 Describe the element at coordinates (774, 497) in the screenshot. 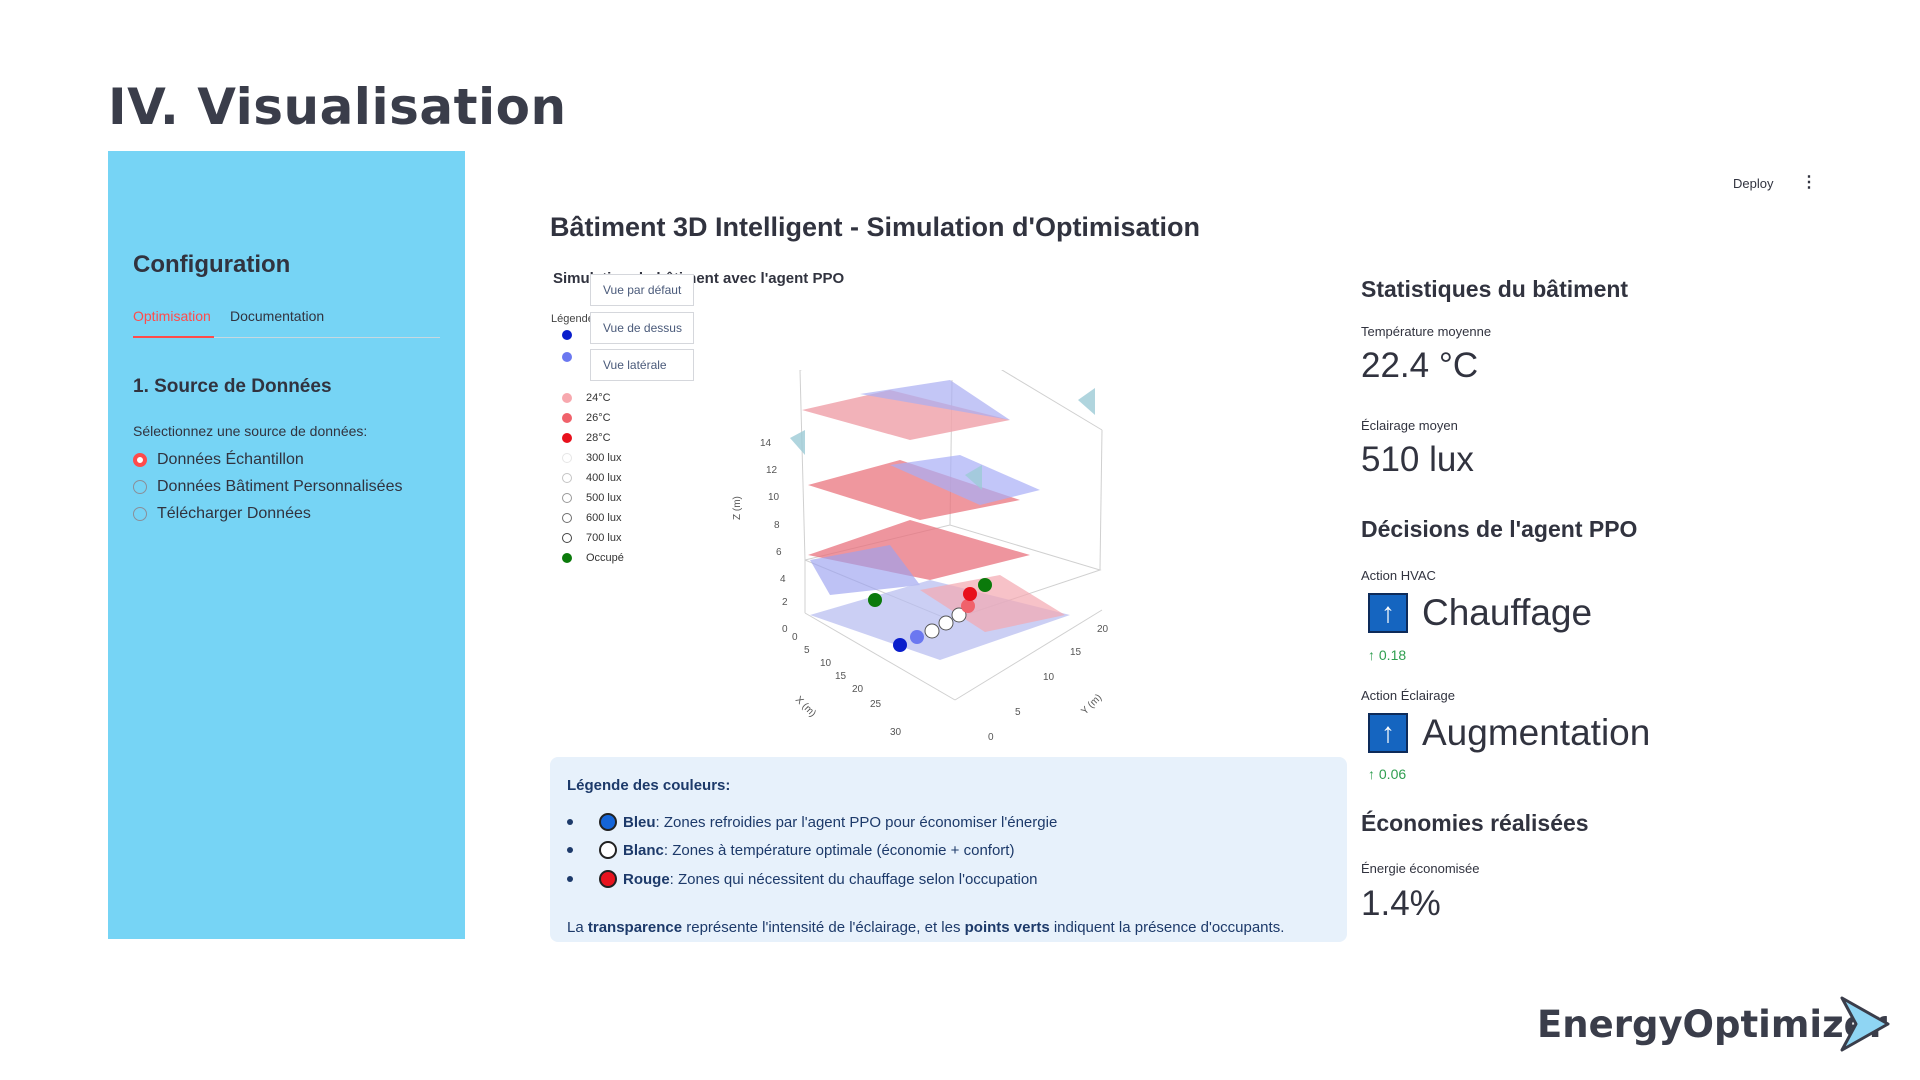

I see `z-tick: 10` at that location.